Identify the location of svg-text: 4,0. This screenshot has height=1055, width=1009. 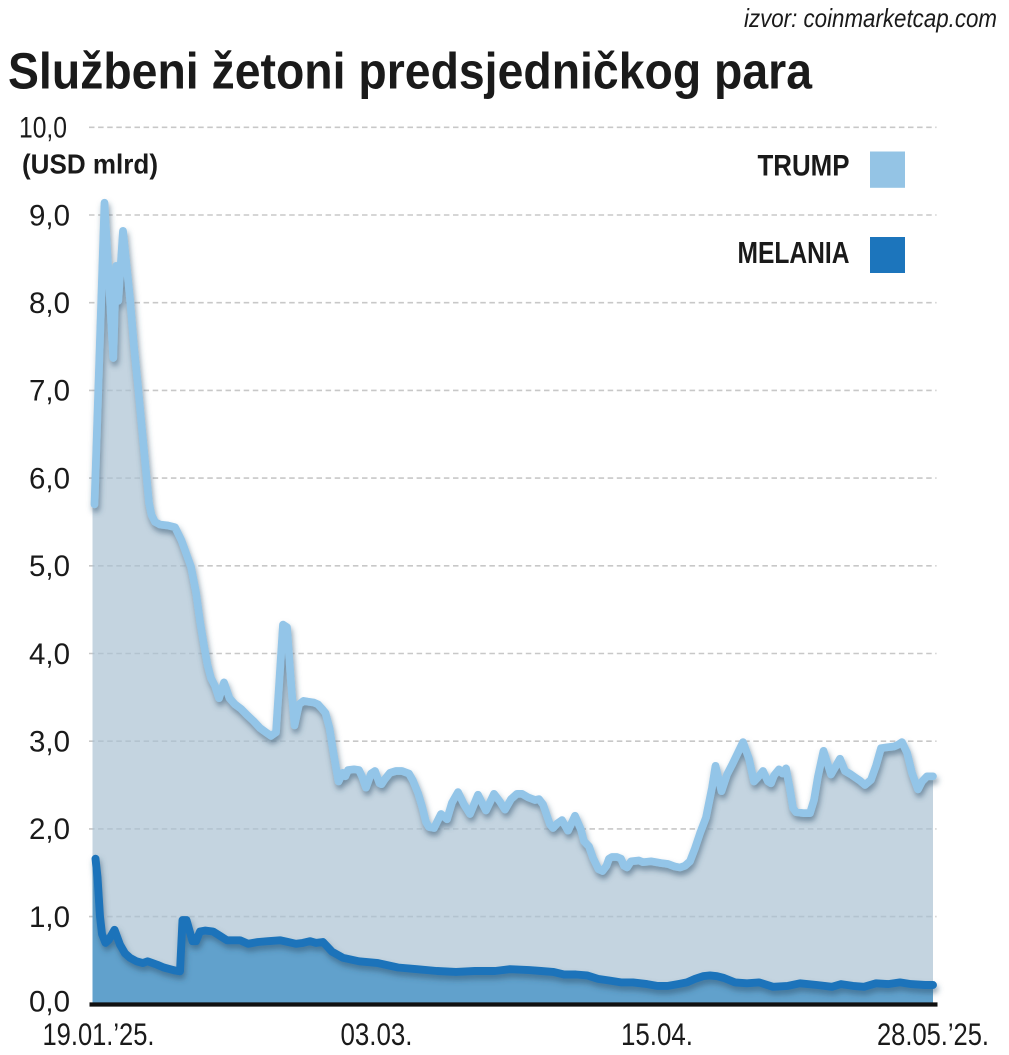
(49, 654).